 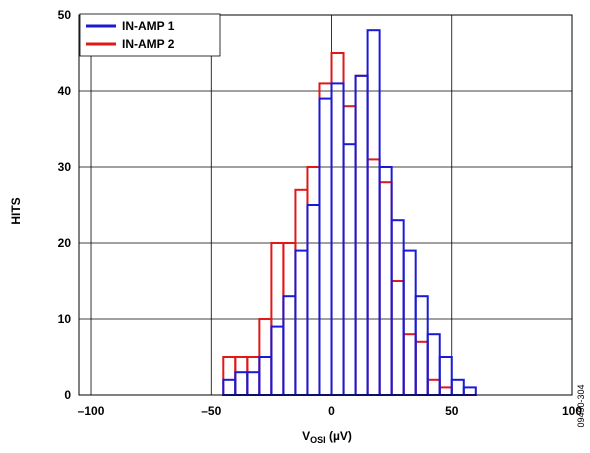 I want to click on x-axis-label-sub: OSI, so click(x=318, y=440).